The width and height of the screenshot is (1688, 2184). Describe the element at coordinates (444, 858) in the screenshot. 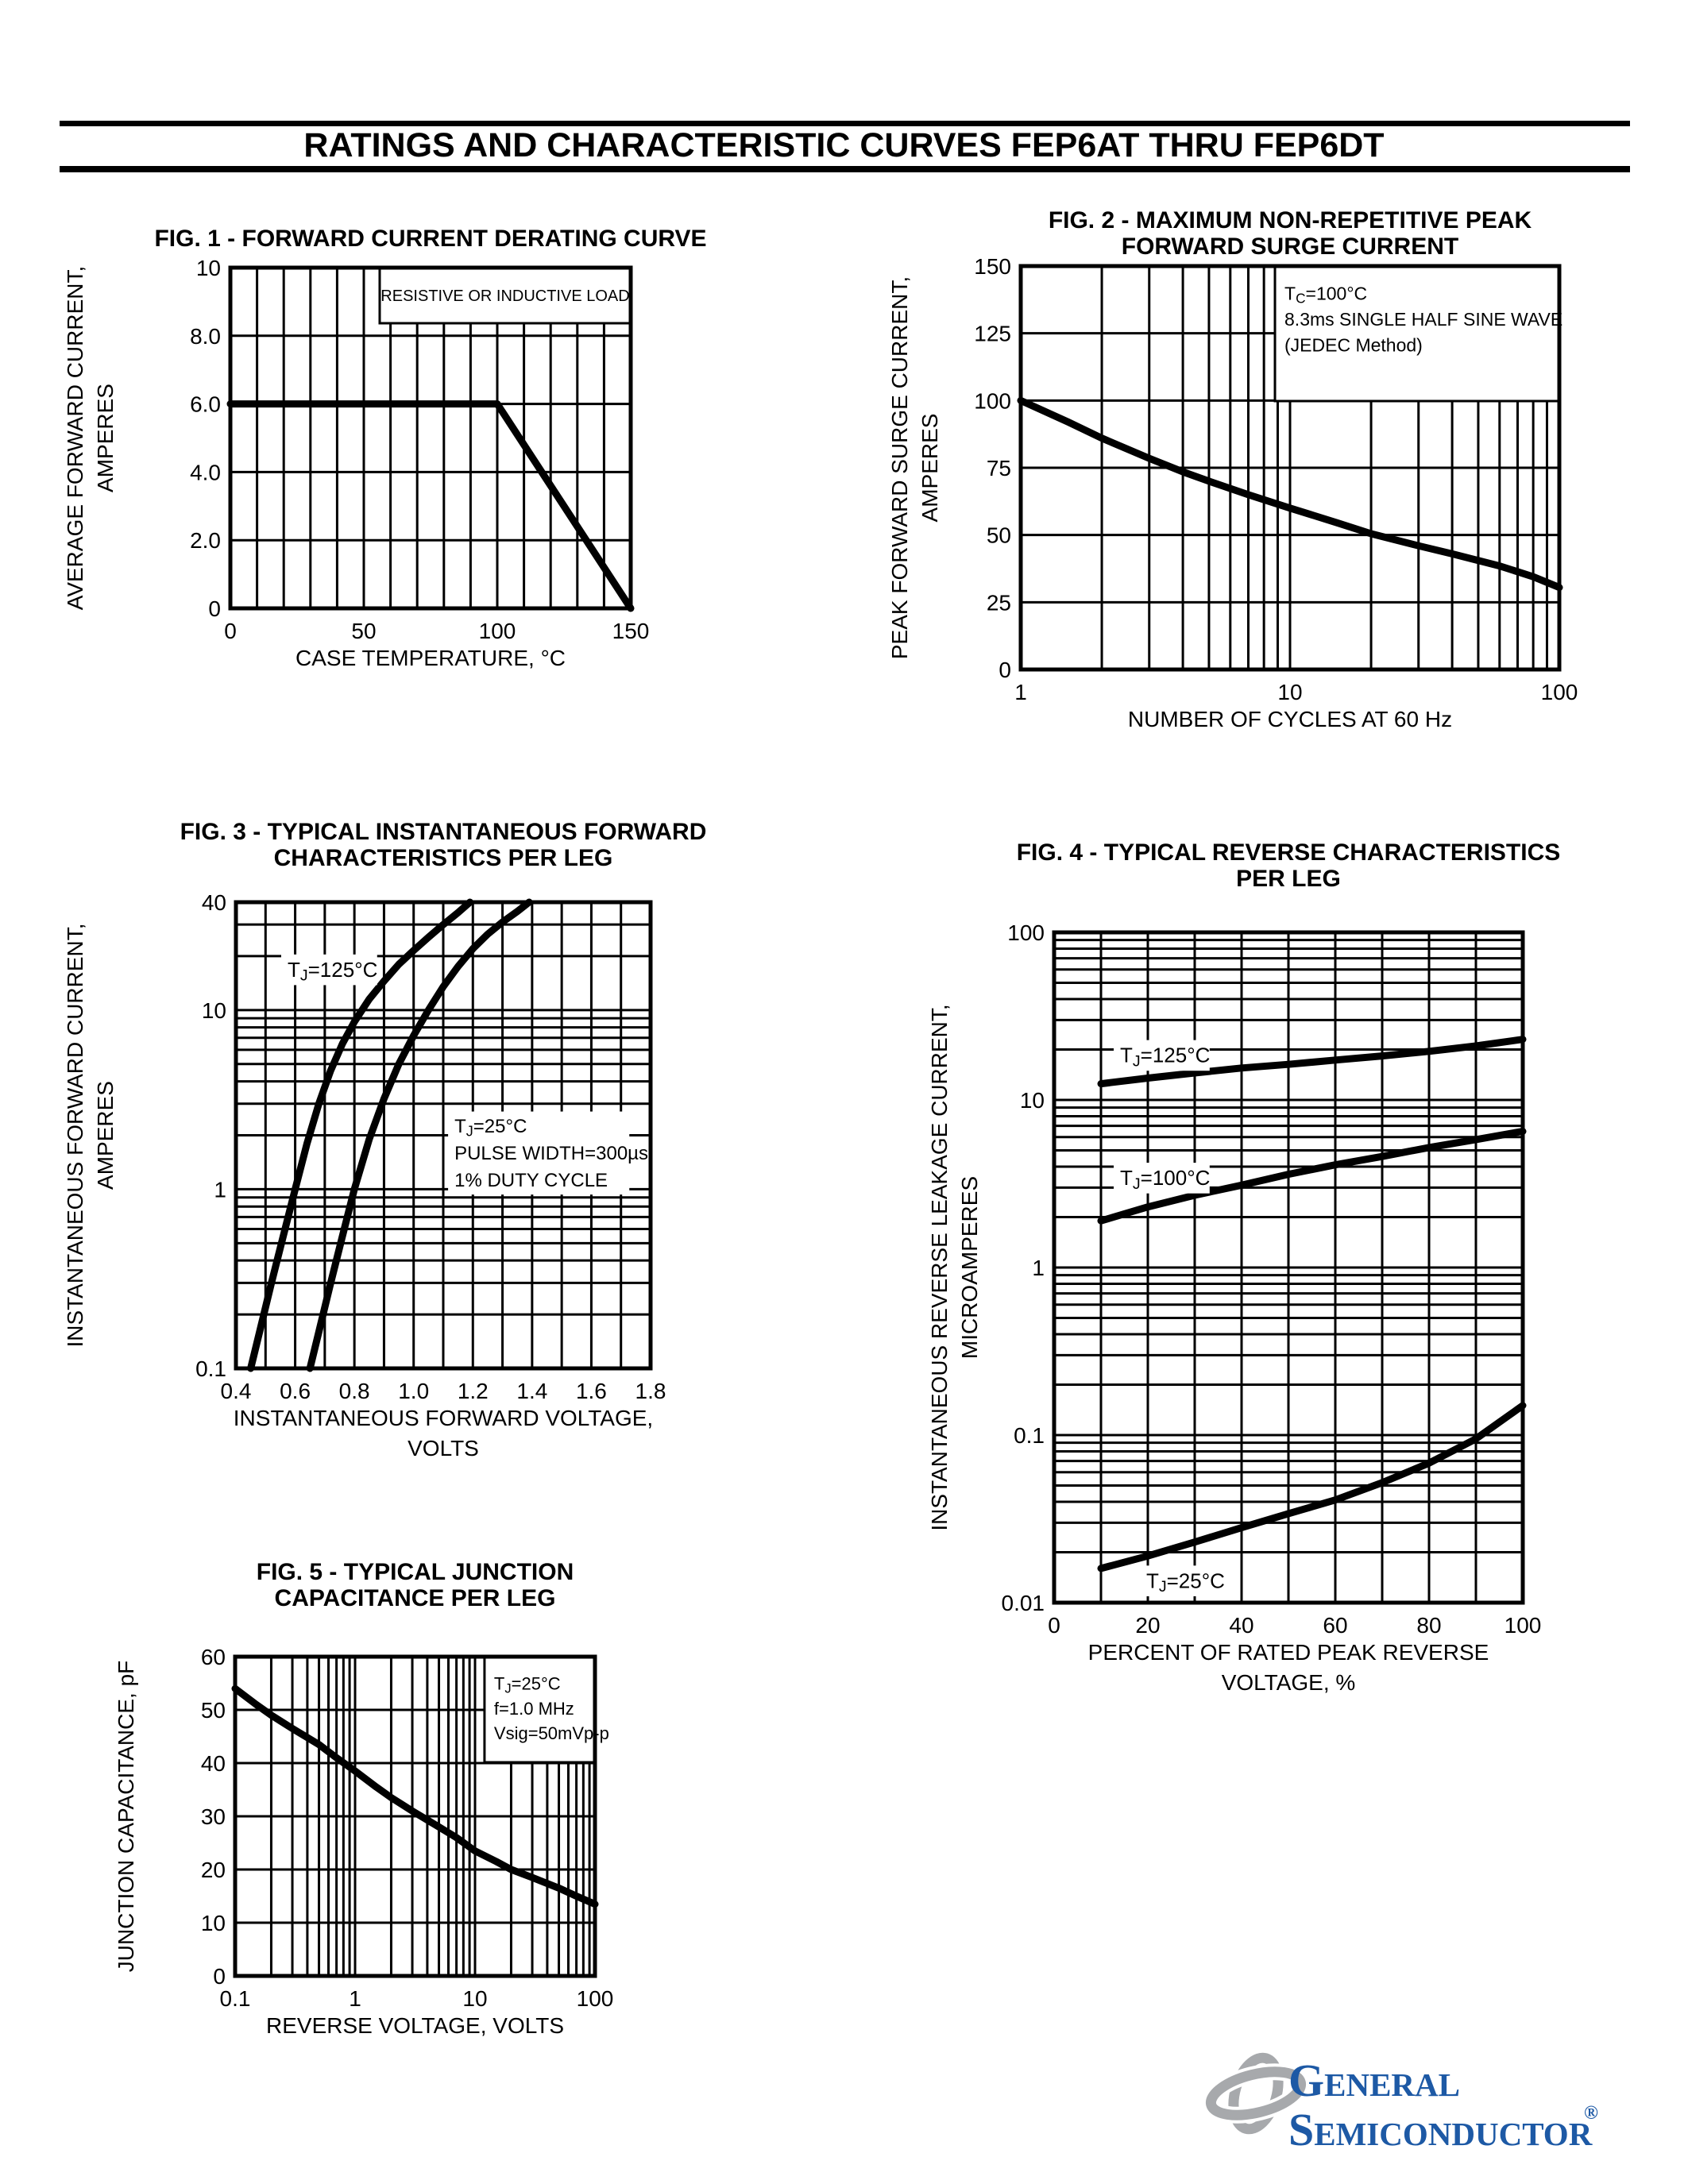

I see `chart-title: CHARACTERISTICS PER LEG` at that location.